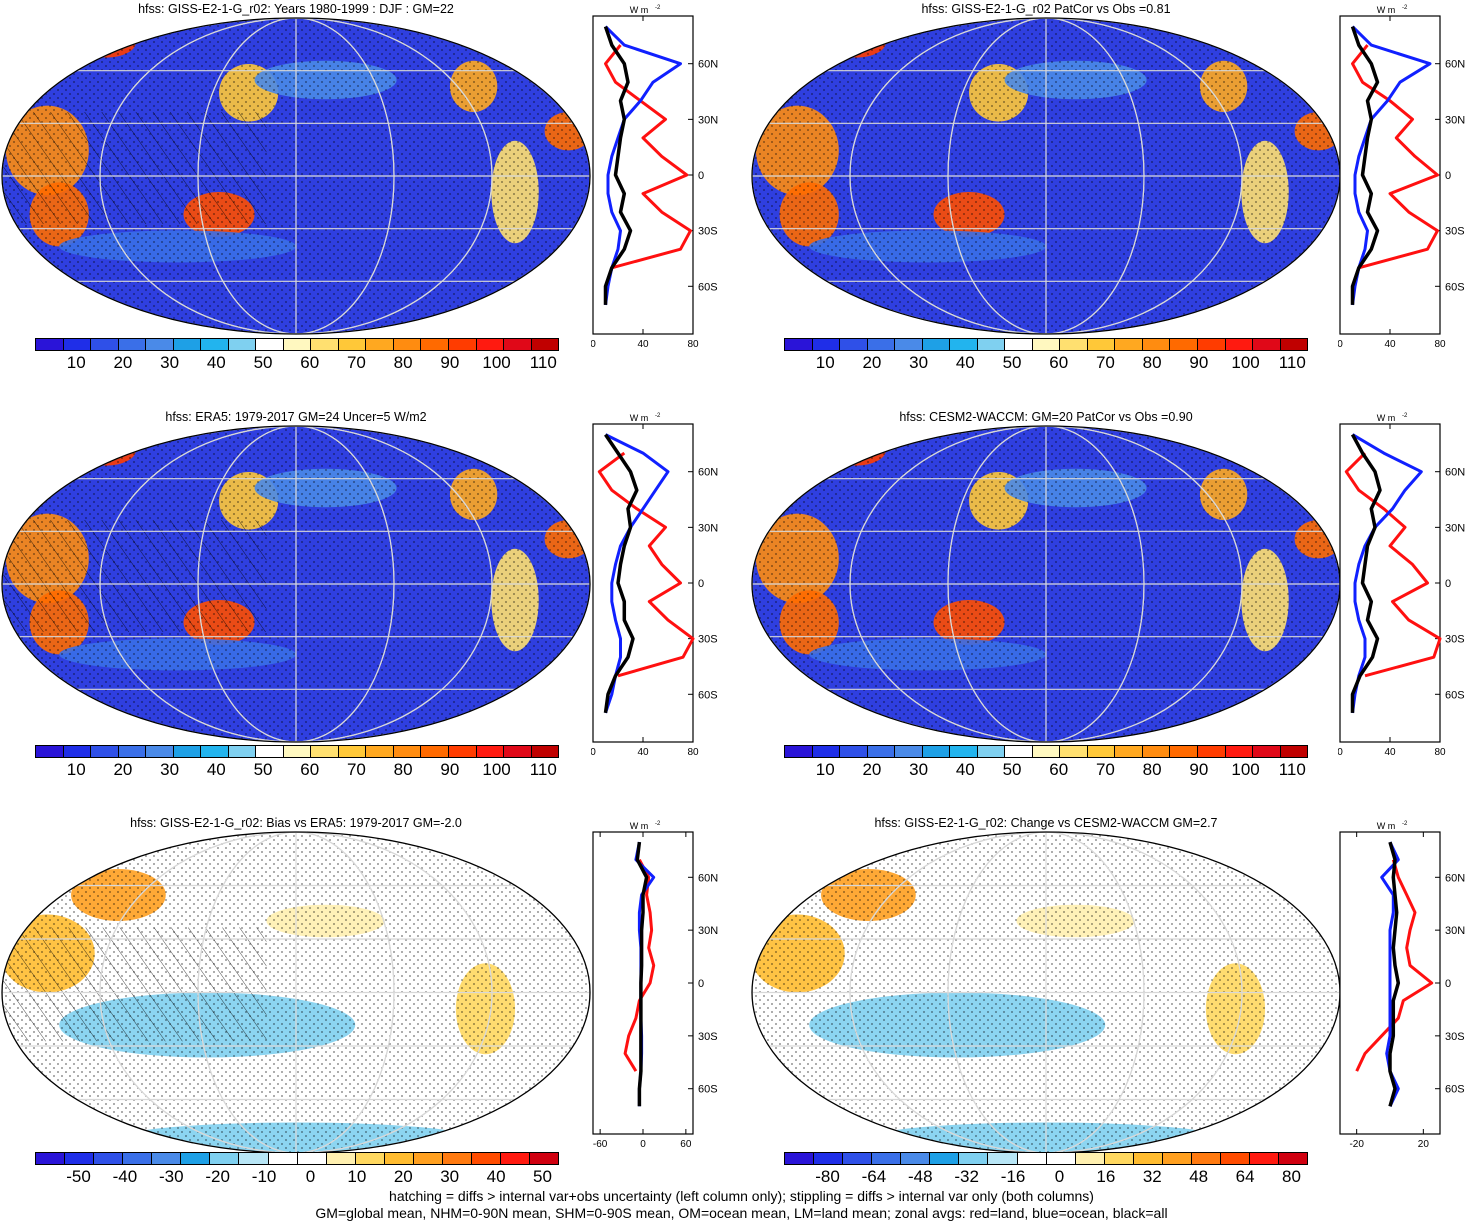  Describe the element at coordinates (403, 770) in the screenshot. I see `colorbar-tick-label: 80` at that location.